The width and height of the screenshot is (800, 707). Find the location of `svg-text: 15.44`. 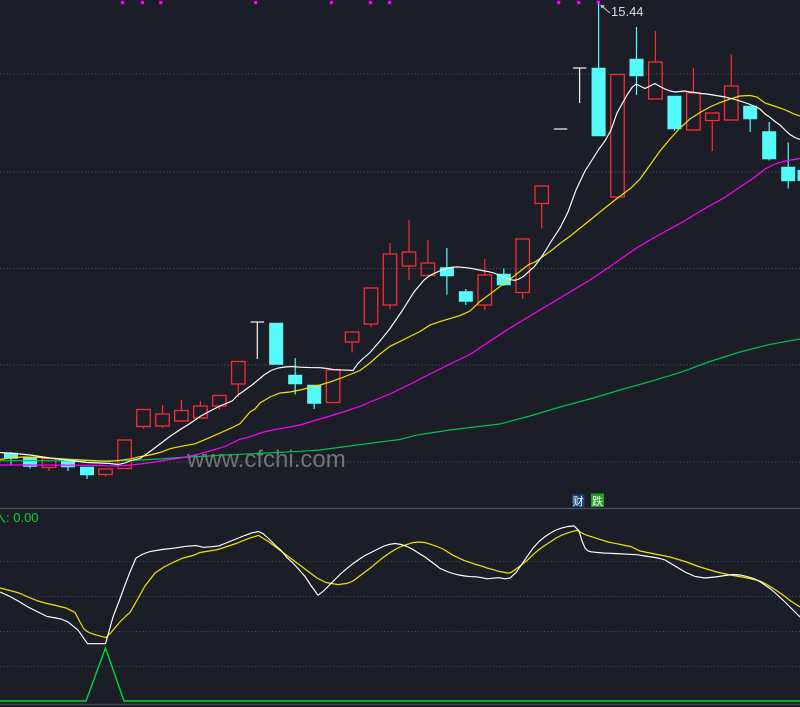

svg-text: 15.44 is located at coordinates (627, 11).